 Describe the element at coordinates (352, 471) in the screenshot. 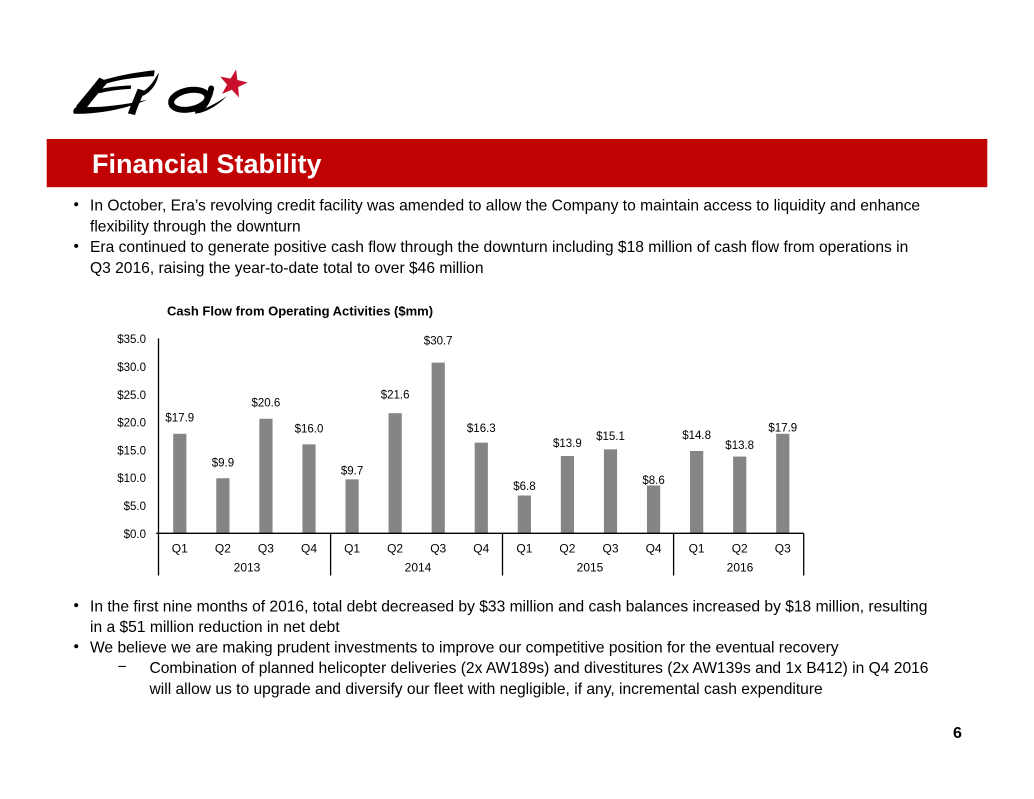

I see `svg-text: $9.7` at that location.